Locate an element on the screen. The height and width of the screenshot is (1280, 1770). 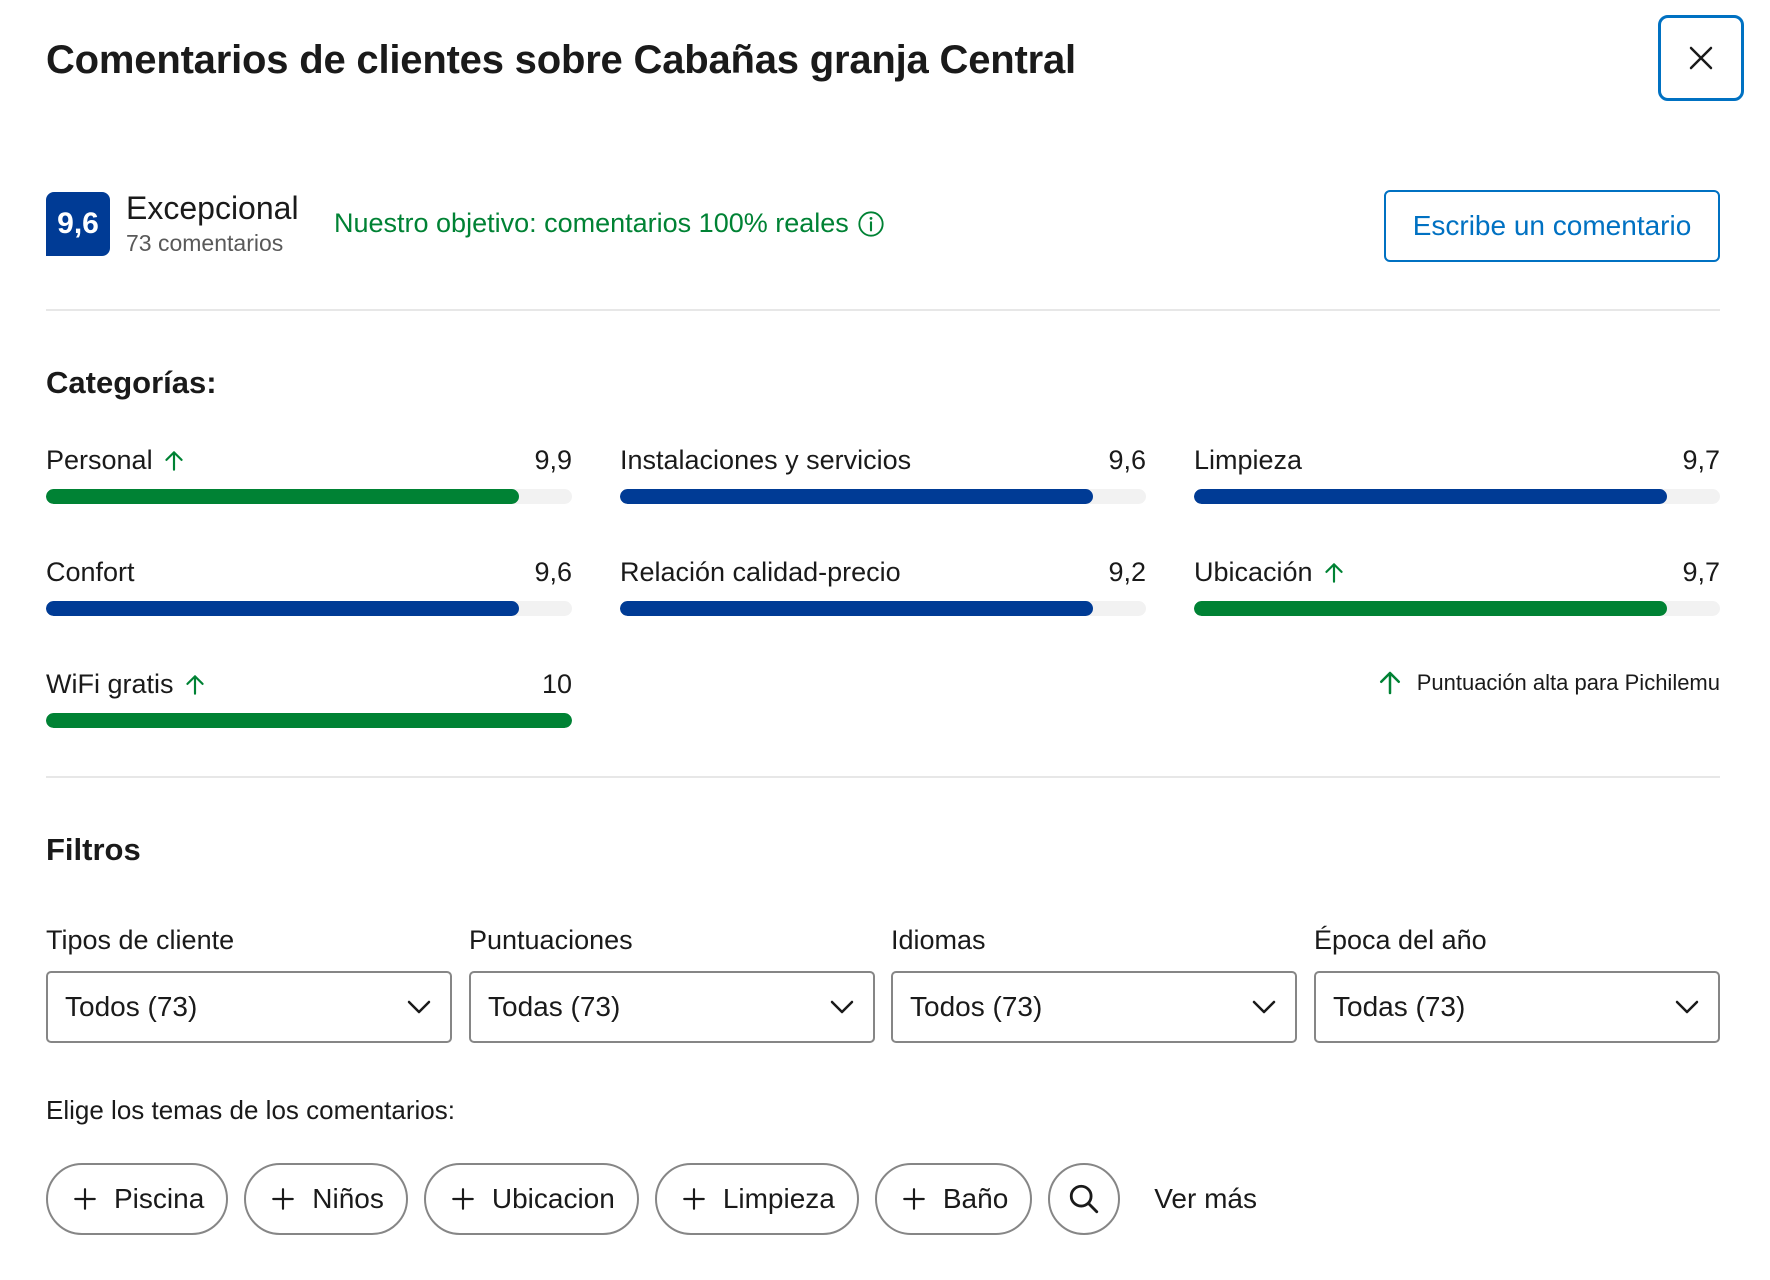
chip-label: Ubicacion is located at coordinates (553, 1198).